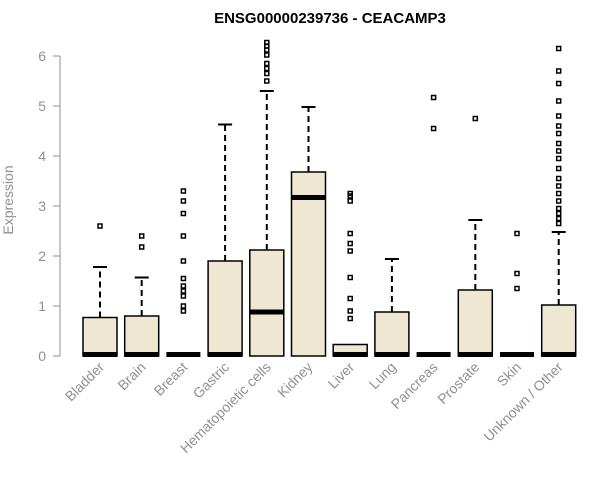 The height and width of the screenshot is (500, 600). What do you see at coordinates (523, 402) in the screenshot?
I see `x-tick-label: Unknown / Other` at bounding box center [523, 402].